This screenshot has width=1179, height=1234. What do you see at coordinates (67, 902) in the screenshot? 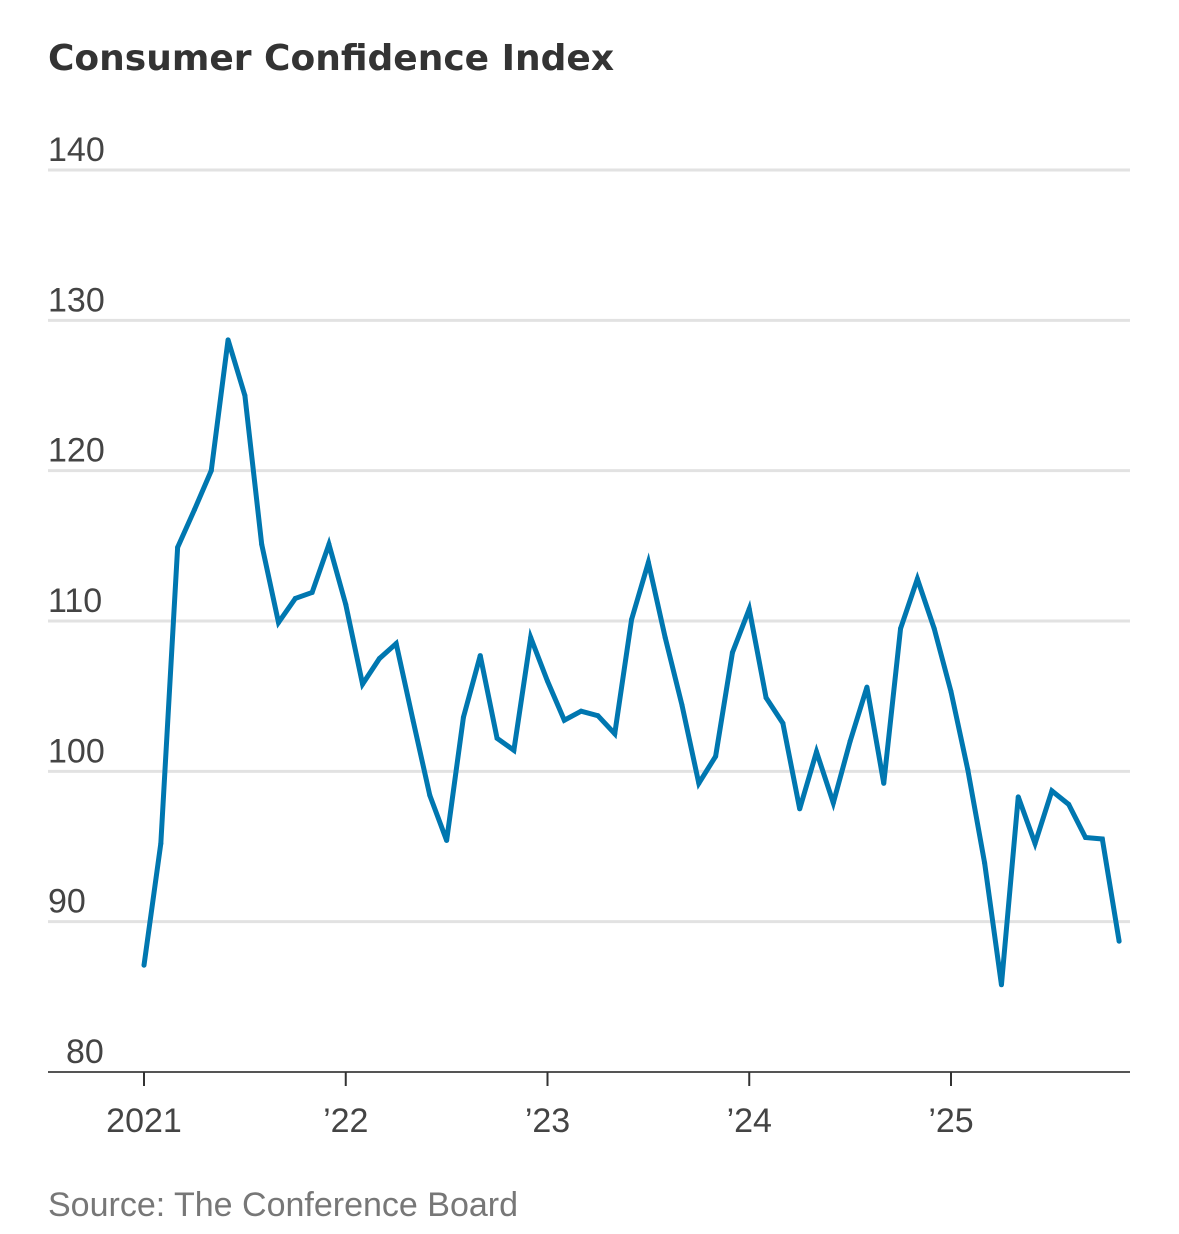
I see `y-tick-label: 90` at bounding box center [67, 902].